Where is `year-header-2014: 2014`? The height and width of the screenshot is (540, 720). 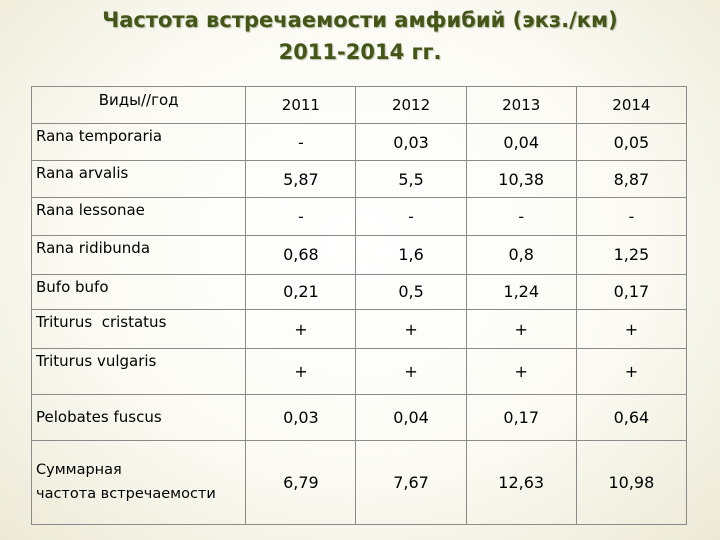
year-header-2014: 2014 is located at coordinates (631, 105).